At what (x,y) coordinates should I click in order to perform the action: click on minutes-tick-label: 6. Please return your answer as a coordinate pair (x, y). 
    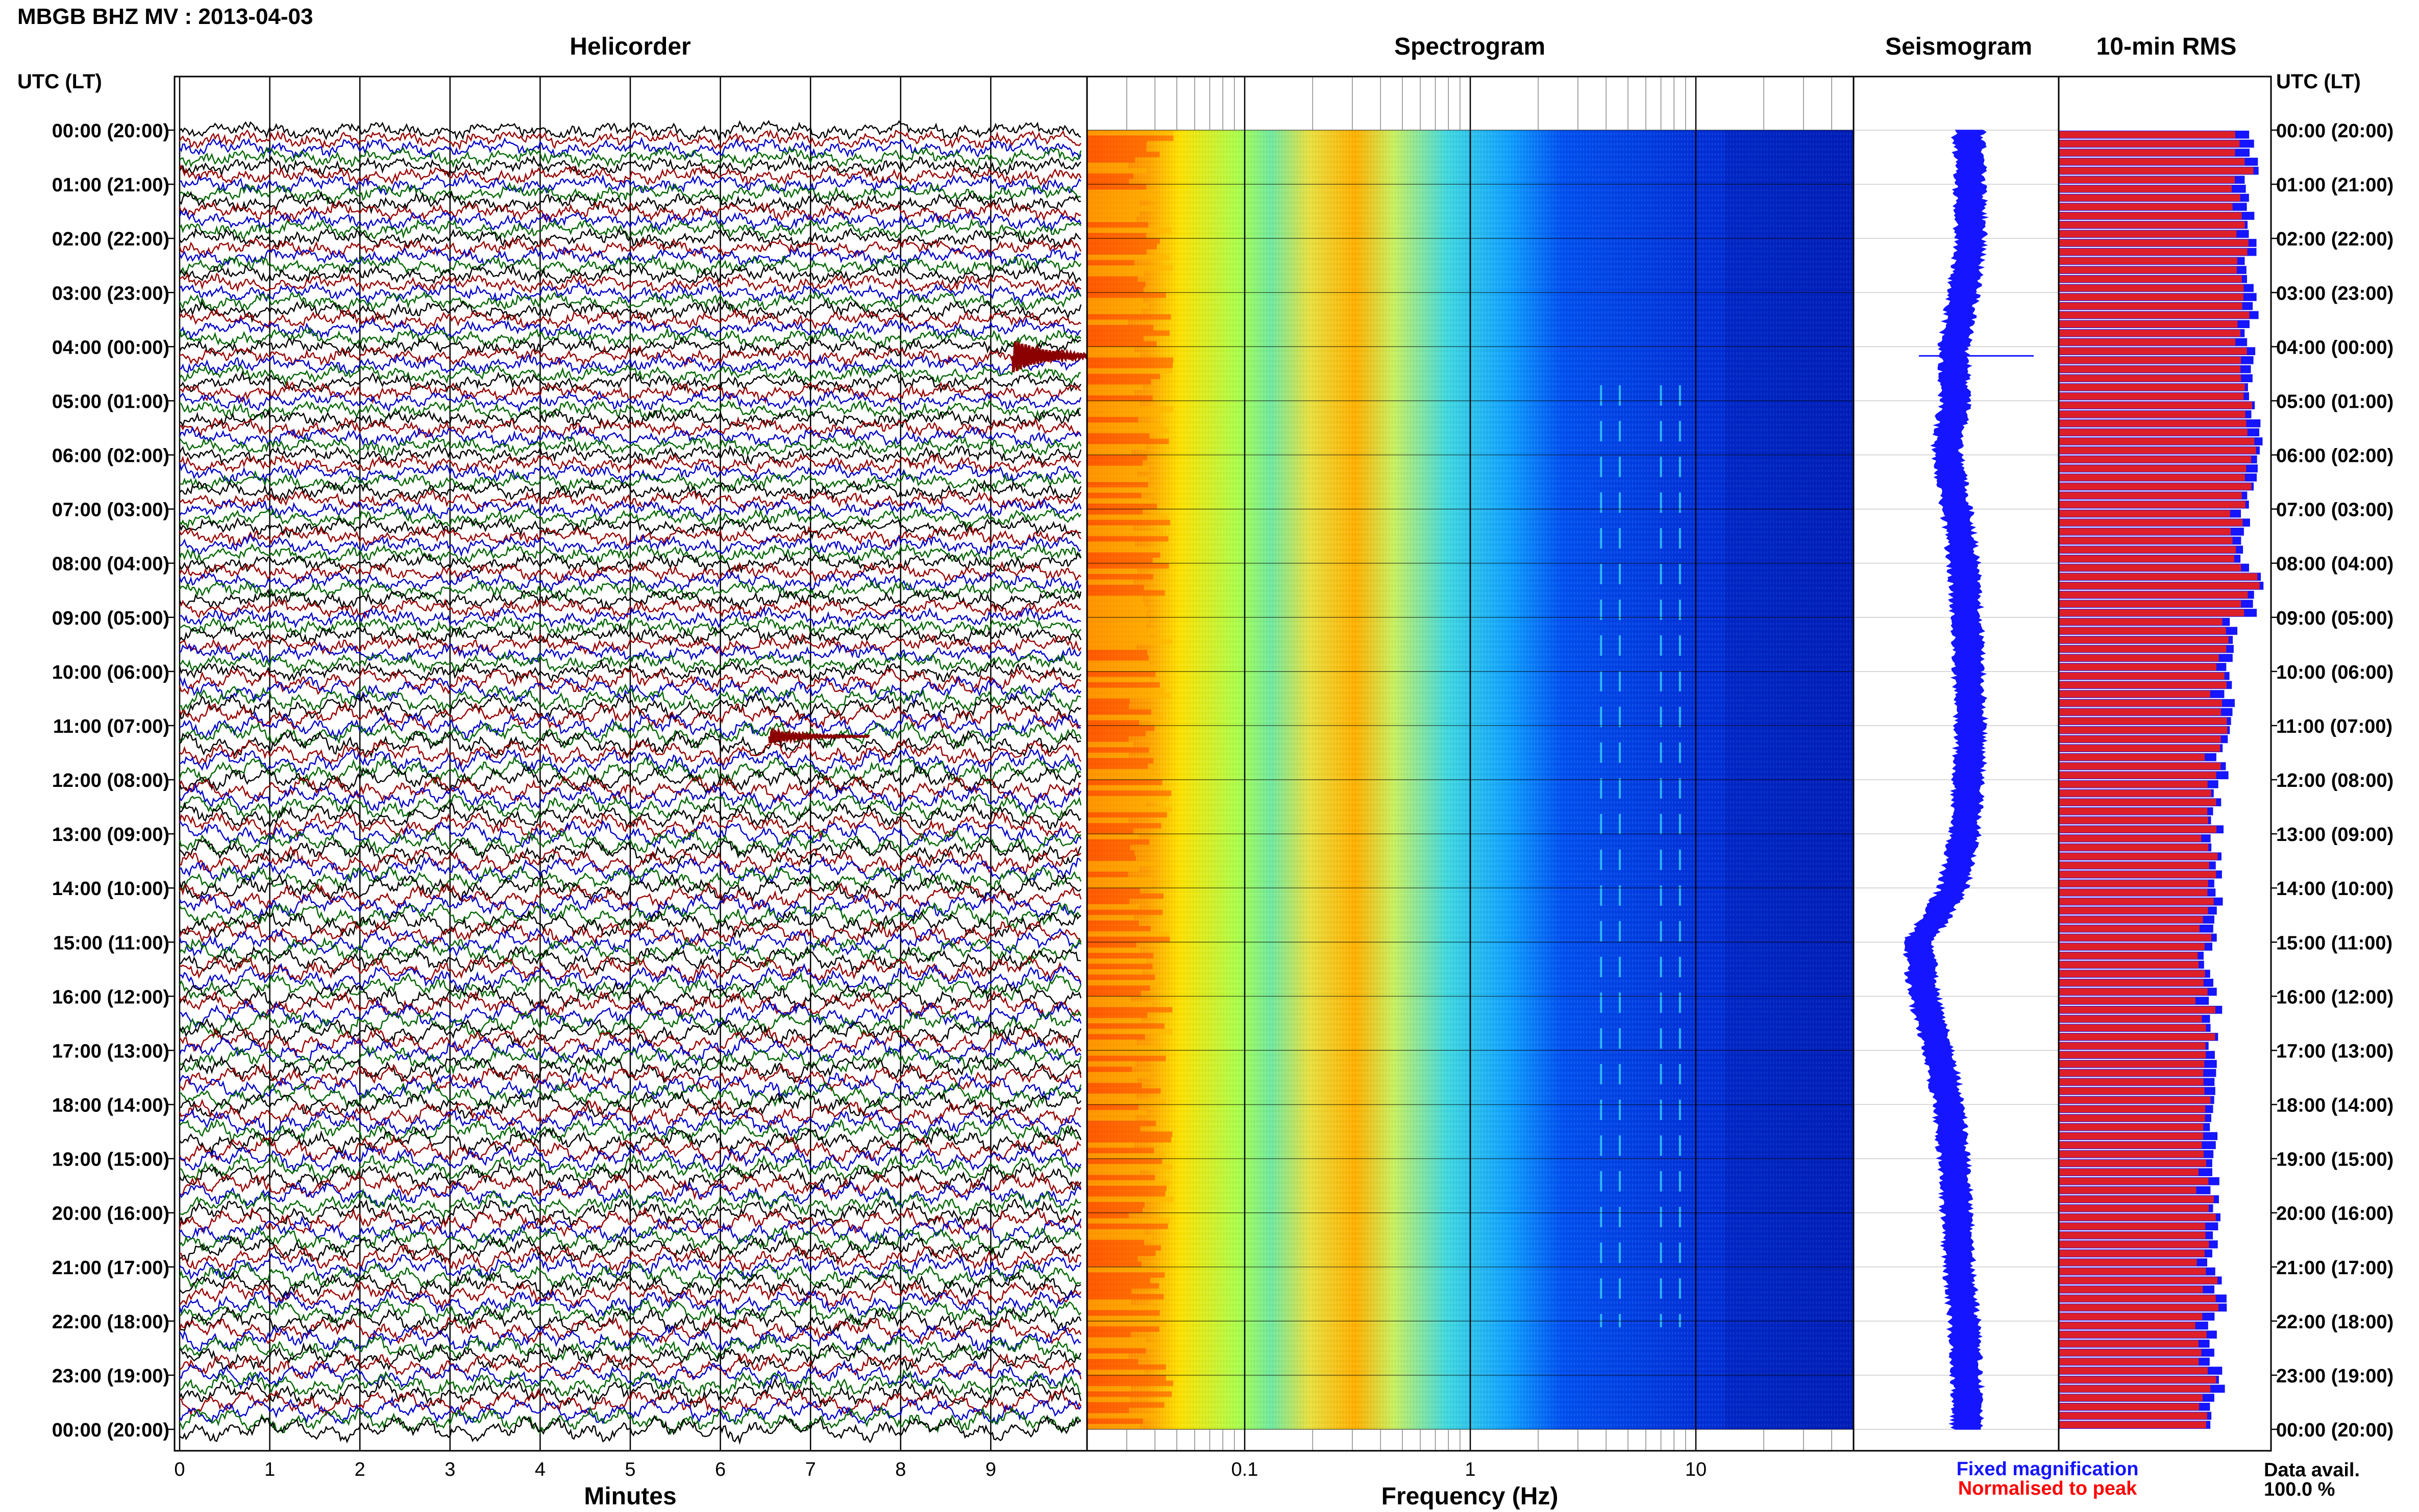
    Looking at the image, I should click on (720, 1469).